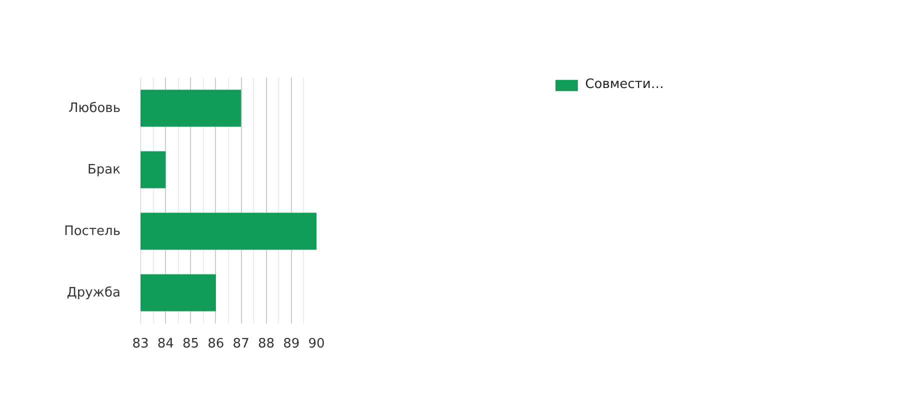 This screenshot has height=400, width=900. I want to click on x-tick-label: 89, so click(291, 344).